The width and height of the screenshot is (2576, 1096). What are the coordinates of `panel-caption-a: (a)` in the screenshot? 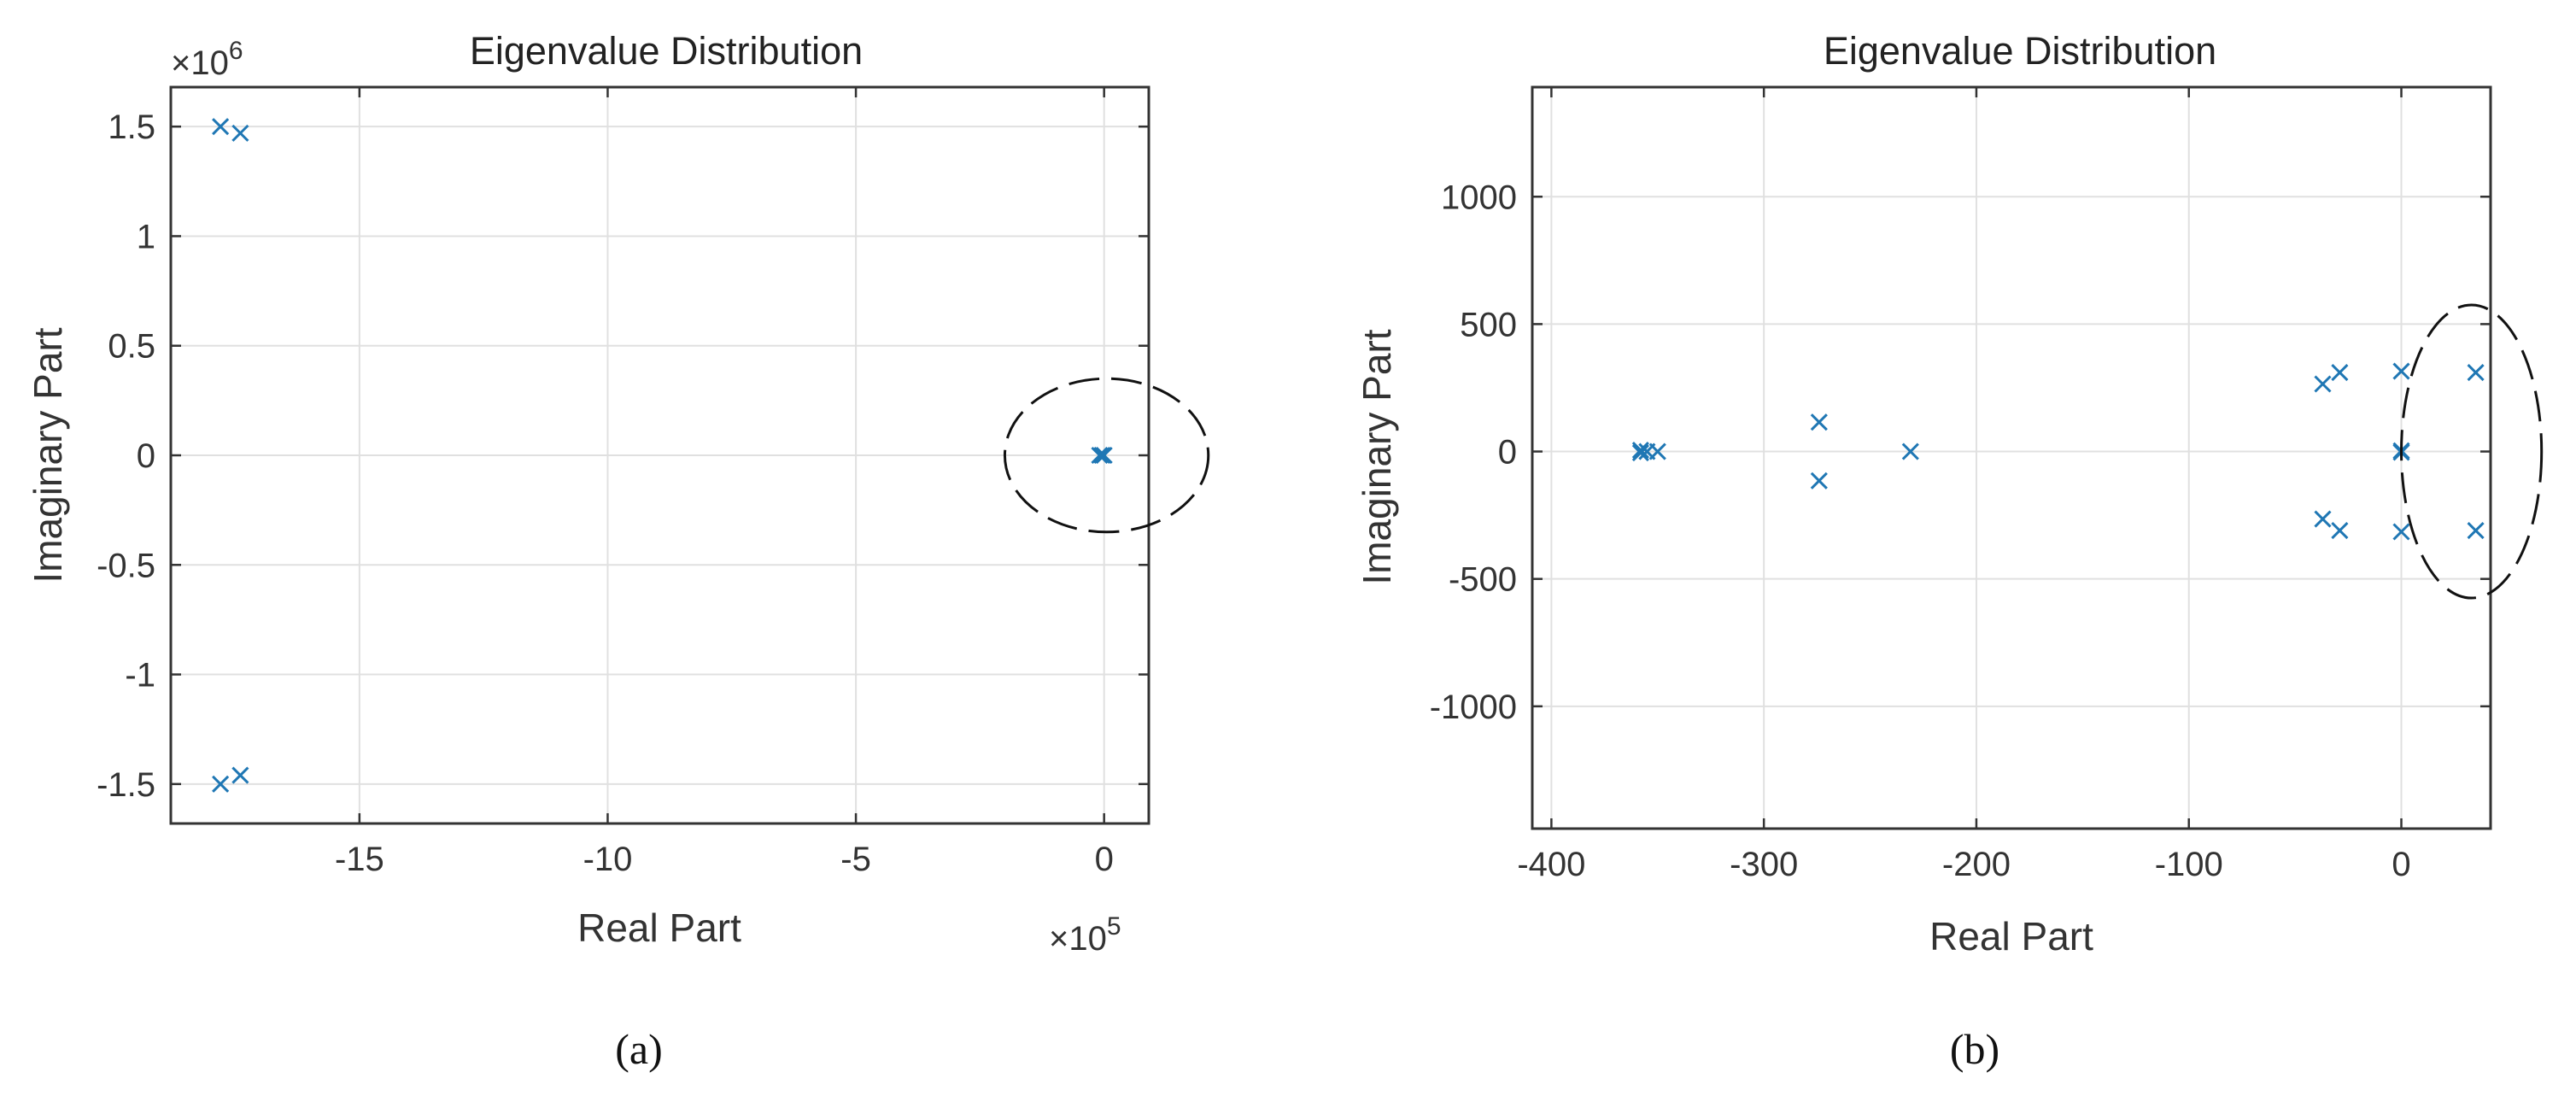 It's located at (639, 1049).